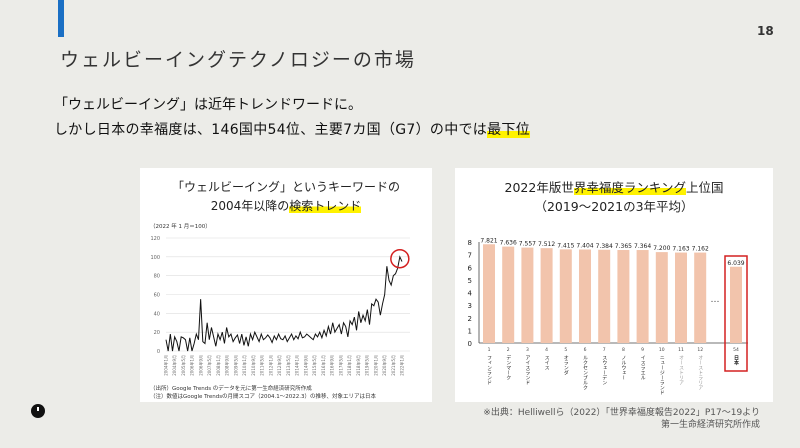 This screenshot has width=800, height=448. Describe the element at coordinates (285, 187) in the screenshot. I see `left-chart-title-line1: 「ウェルビーイング」というキーワードの` at that location.